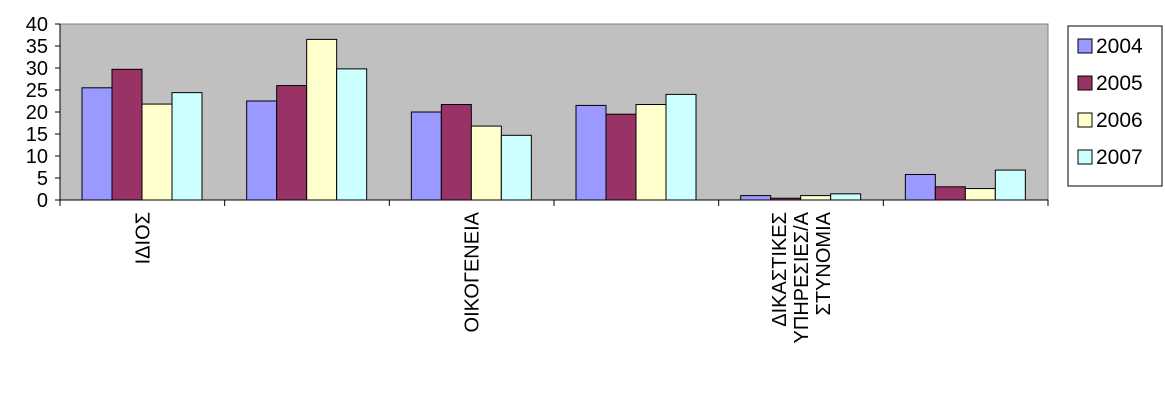 The image size is (1165, 395). Describe the element at coordinates (1085, 120) in the screenshot. I see `legend-swatch-2006` at that location.